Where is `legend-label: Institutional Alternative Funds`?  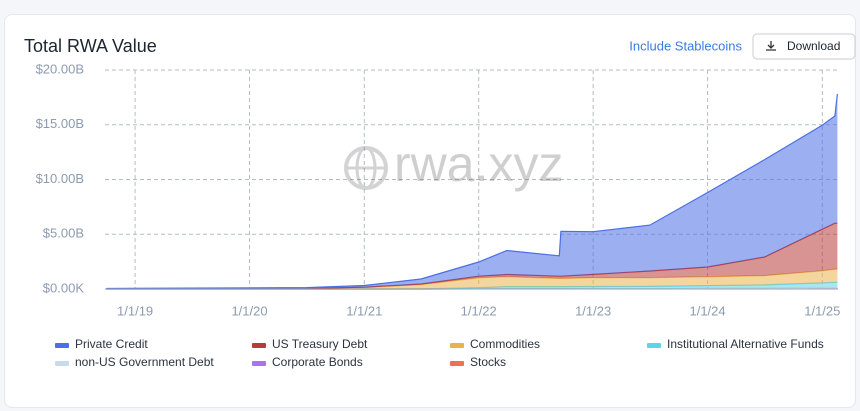
legend-label: Institutional Alternative Funds is located at coordinates (745, 344).